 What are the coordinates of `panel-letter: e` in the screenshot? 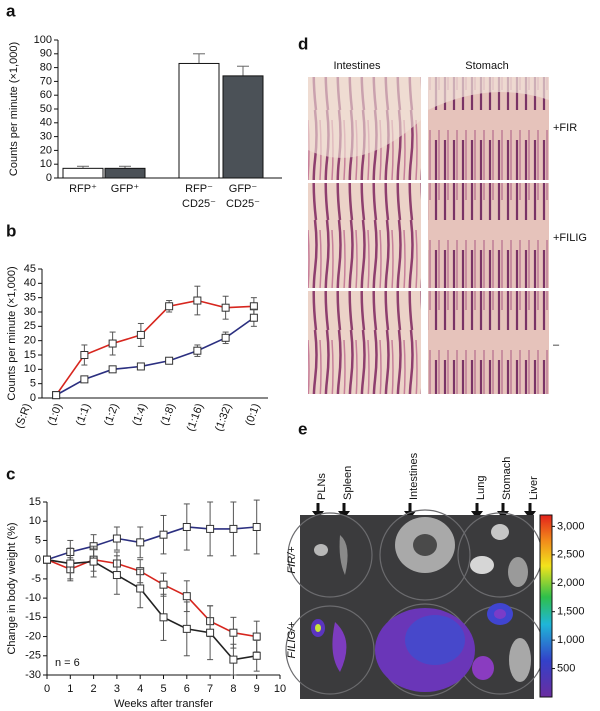 It's located at (302, 428).